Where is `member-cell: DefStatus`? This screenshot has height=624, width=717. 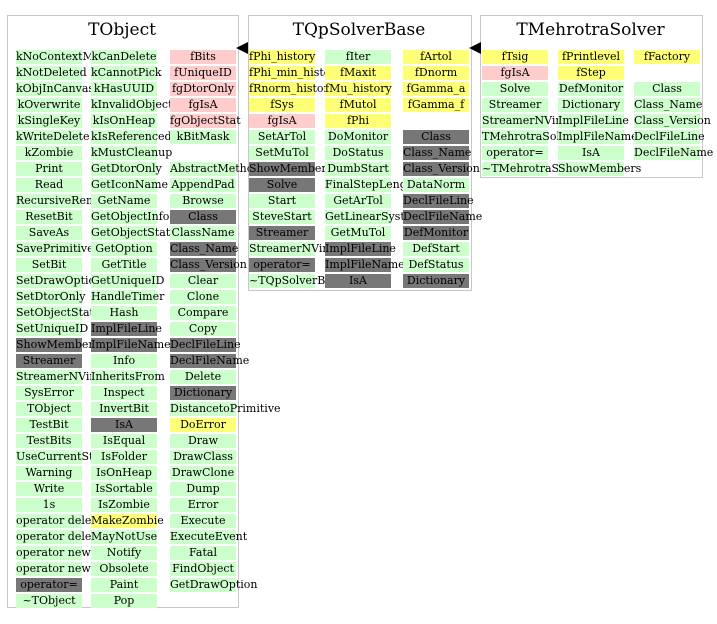
member-cell: DefStatus is located at coordinates (436, 265).